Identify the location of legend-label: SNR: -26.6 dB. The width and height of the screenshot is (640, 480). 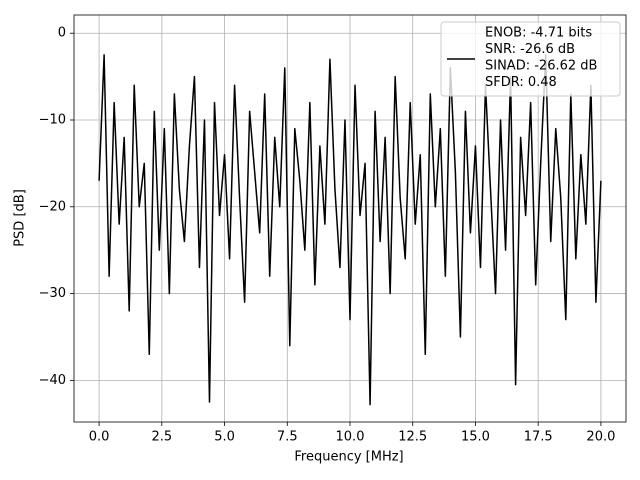
(530, 49).